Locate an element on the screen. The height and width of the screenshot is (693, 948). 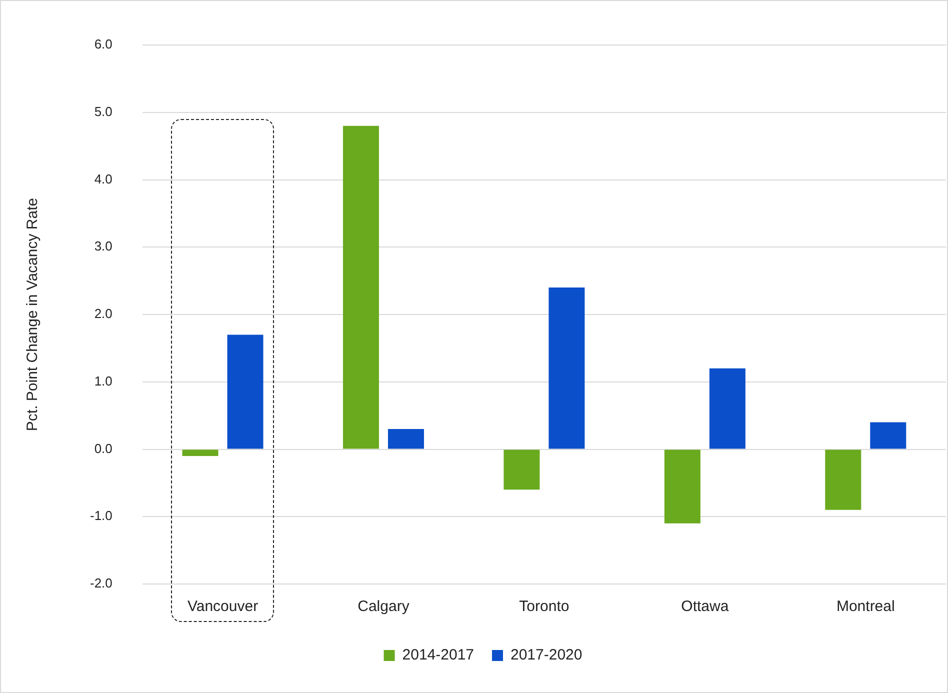
x-tick-label: Calgary is located at coordinates (384, 607).